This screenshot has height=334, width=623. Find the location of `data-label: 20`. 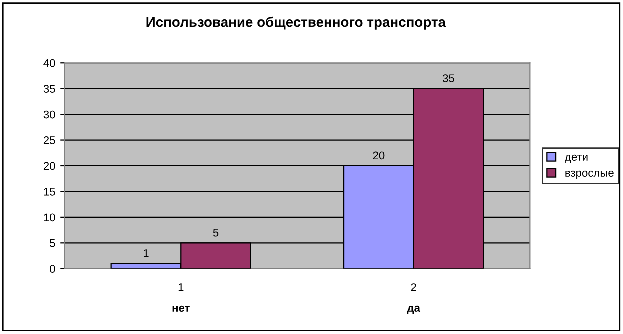

data-label: 20 is located at coordinates (379, 156).